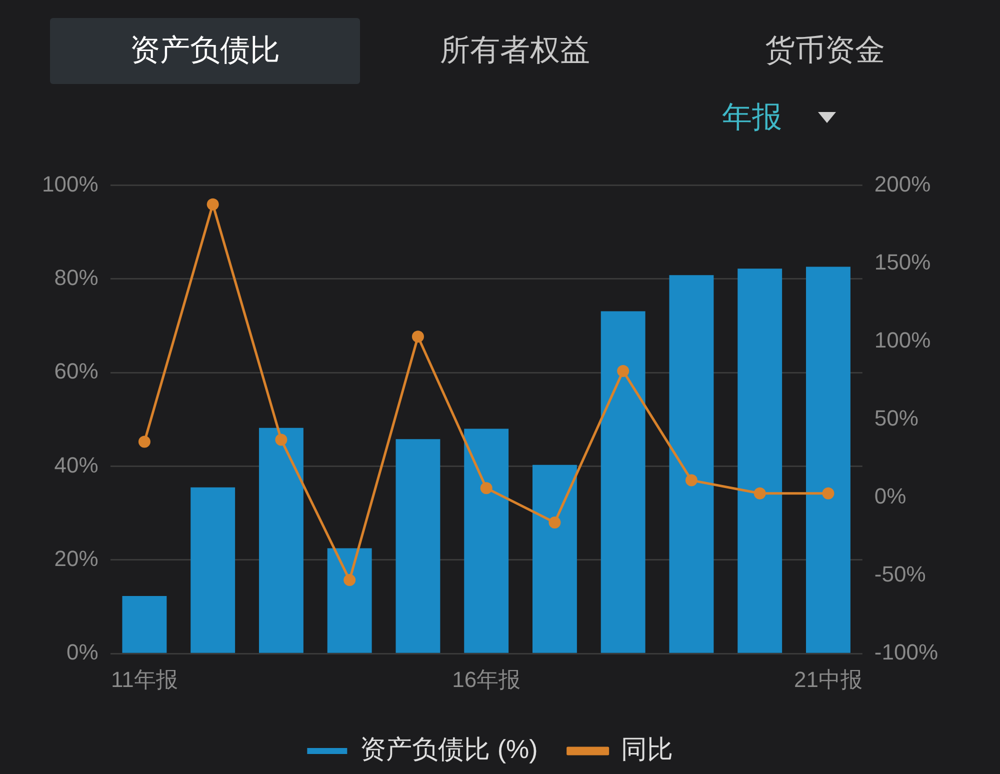  Describe the element at coordinates (449, 749) in the screenshot. I see `legend-label: 资产负债比 (%)` at that location.